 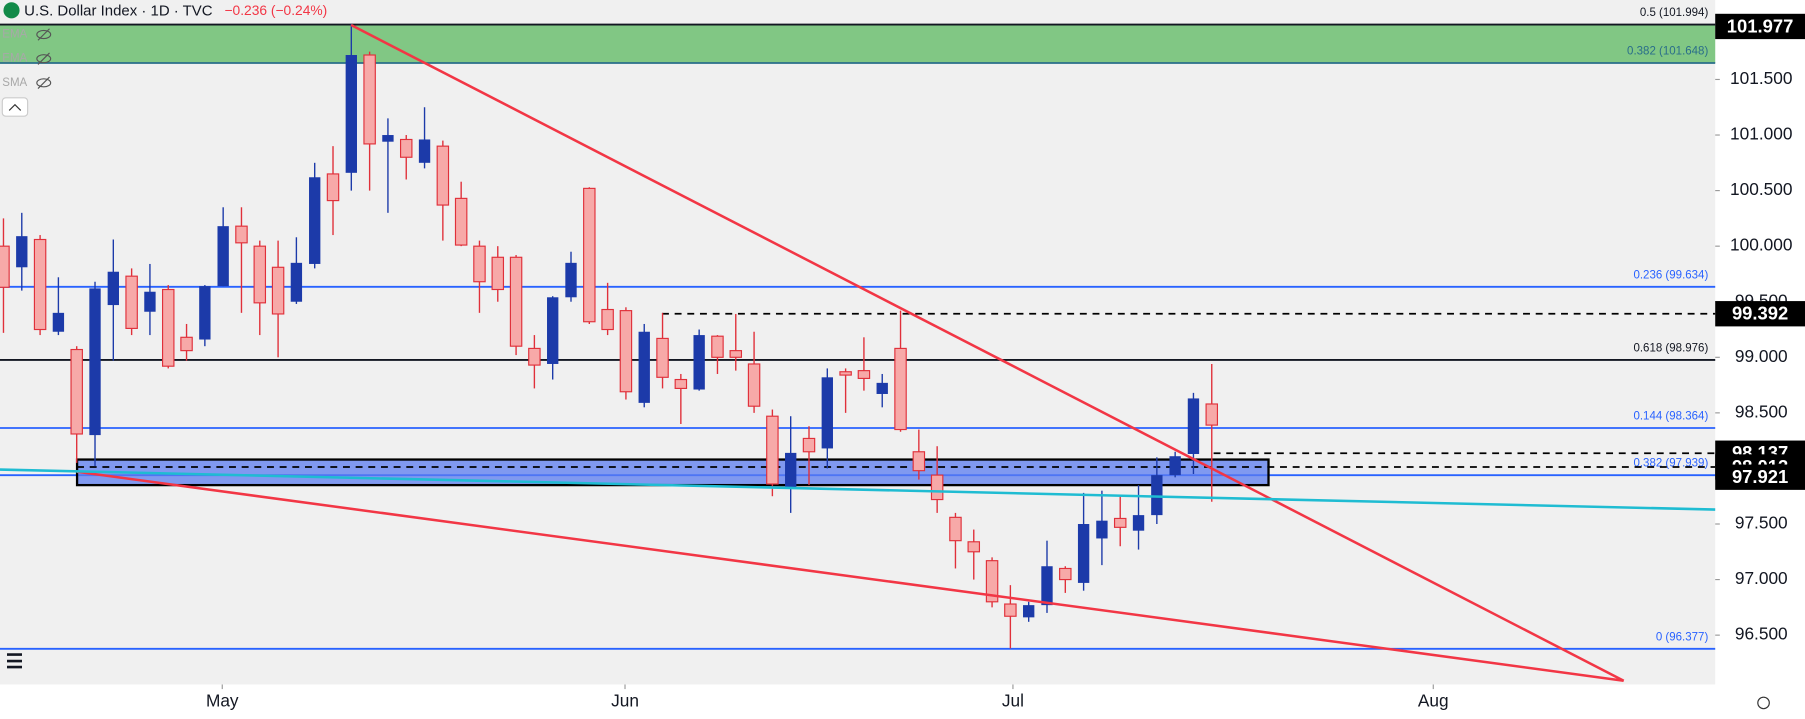 I want to click on fib-label: 0 (96.377), so click(x=1682, y=637).